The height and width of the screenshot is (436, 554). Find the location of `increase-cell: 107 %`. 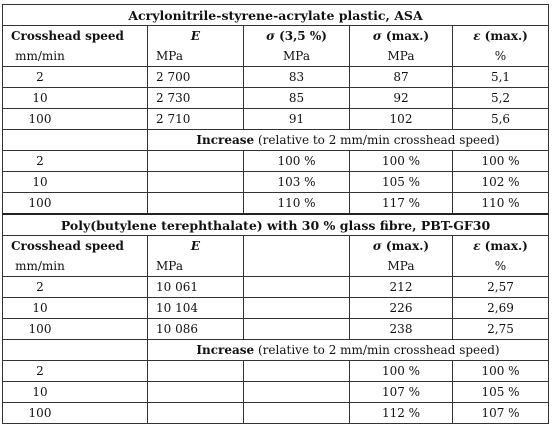

increase-cell: 107 % is located at coordinates (401, 392).